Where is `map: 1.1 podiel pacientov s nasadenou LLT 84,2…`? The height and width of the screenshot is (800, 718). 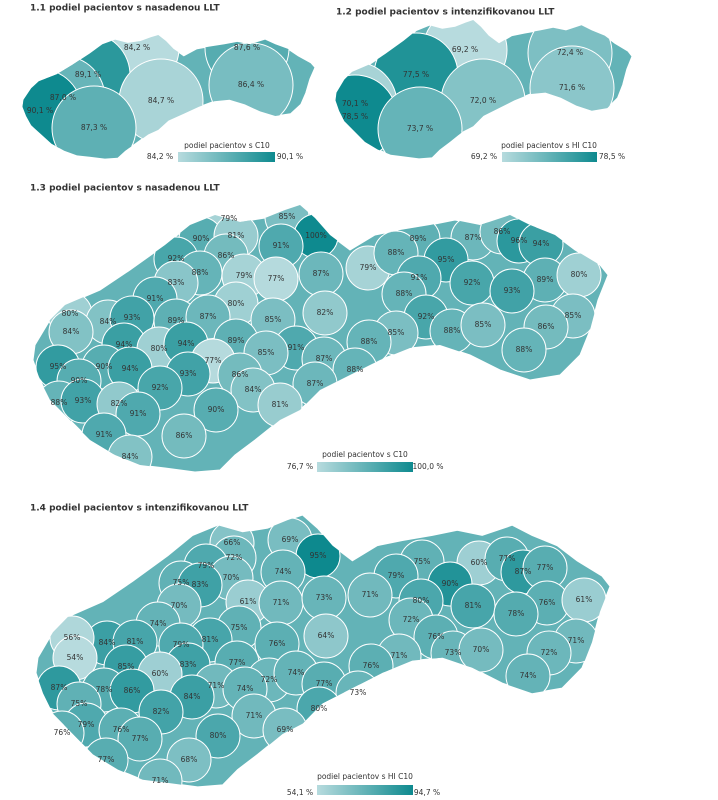 map: 1.1 podiel pacientov s nasadenou LLT 84,2… is located at coordinates (168, 83).